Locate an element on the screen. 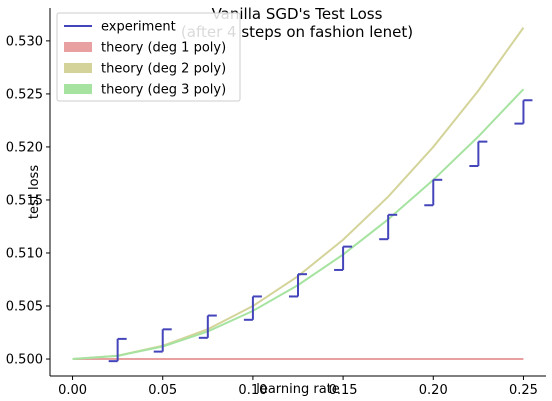 The image size is (552, 401). legend-entry: theory (deg 3 poly) is located at coordinates (145, 90).